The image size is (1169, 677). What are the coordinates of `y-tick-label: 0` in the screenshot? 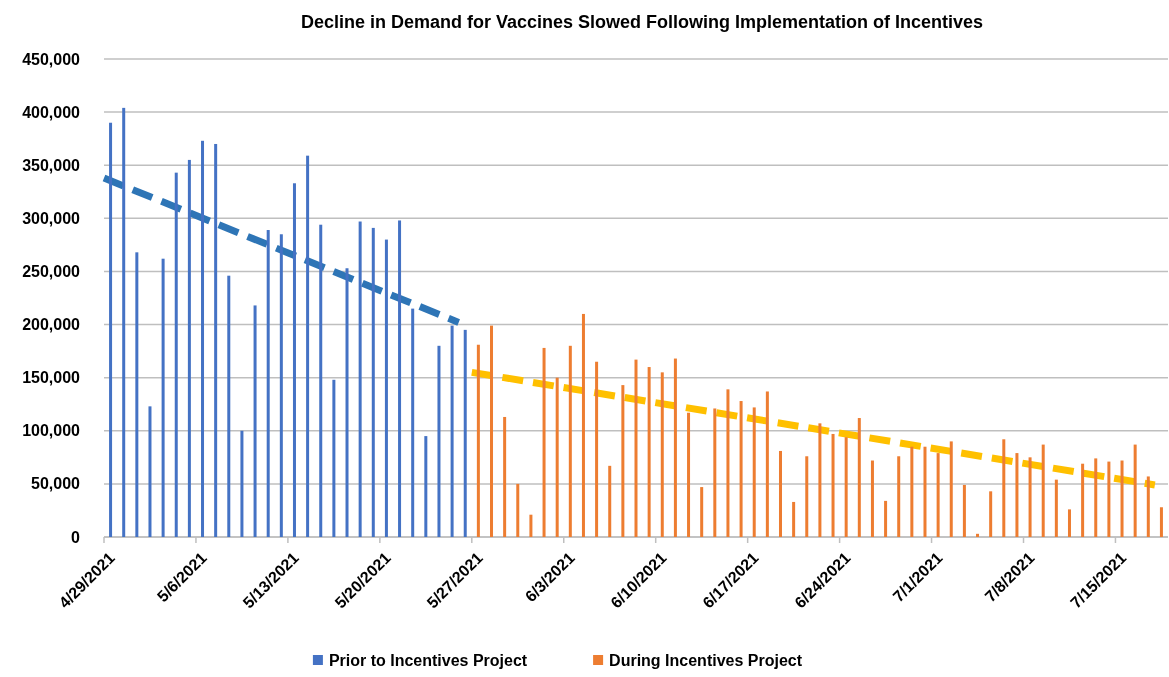 It's located at (76, 537).